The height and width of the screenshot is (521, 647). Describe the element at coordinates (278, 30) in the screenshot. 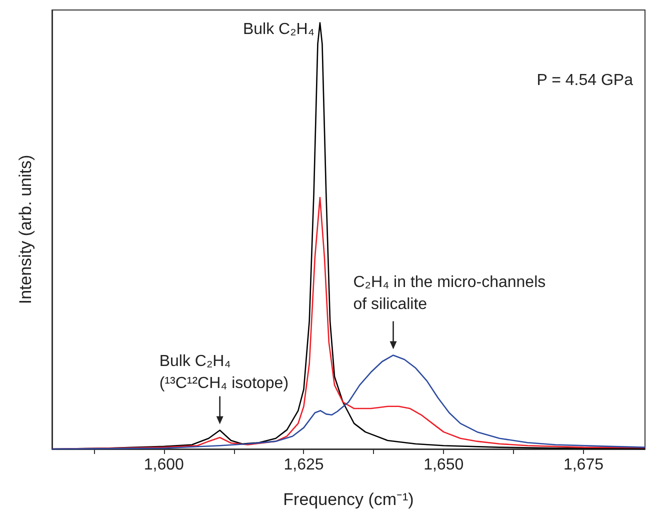

I see `annotation: Bulk C₂H₄` at that location.